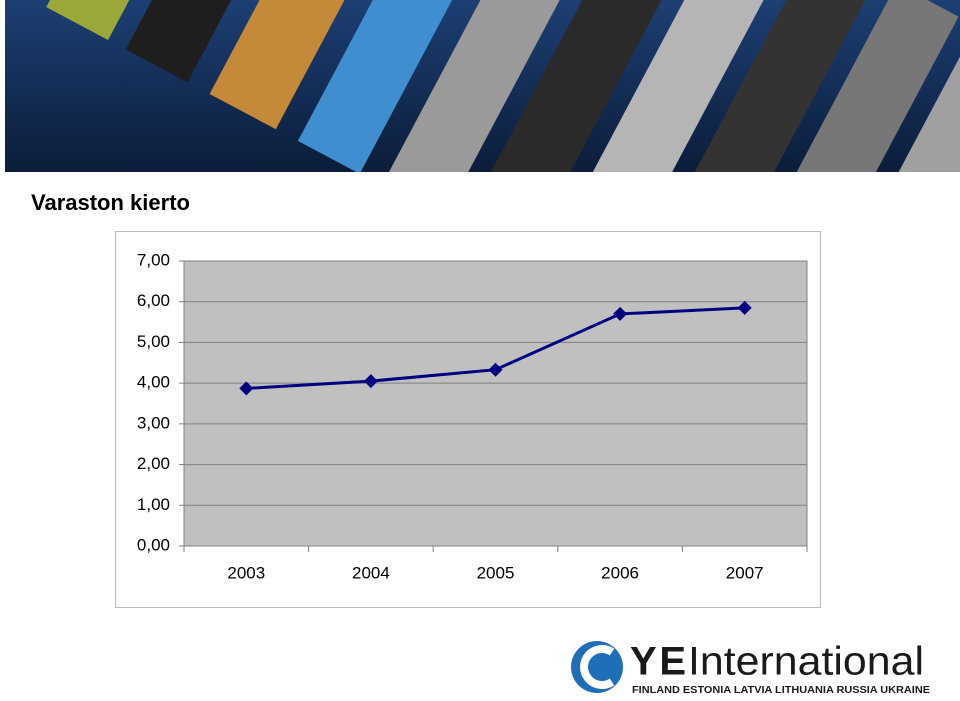  Describe the element at coordinates (153, 300) in the screenshot. I see `y-tick-label: 6,00` at that location.